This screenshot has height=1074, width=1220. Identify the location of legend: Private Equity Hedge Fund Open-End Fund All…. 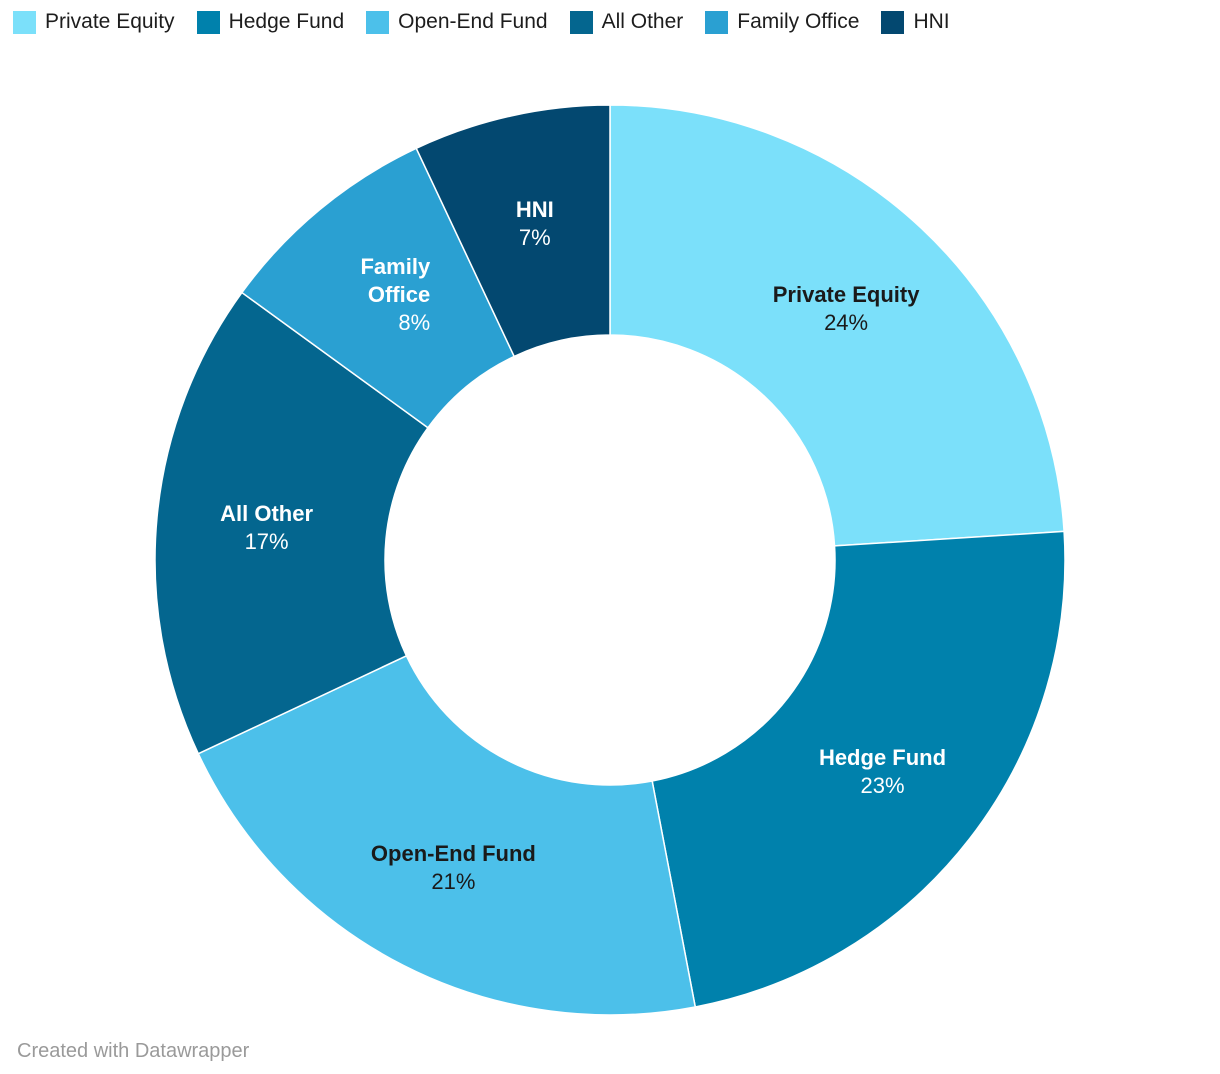
(611, 22).